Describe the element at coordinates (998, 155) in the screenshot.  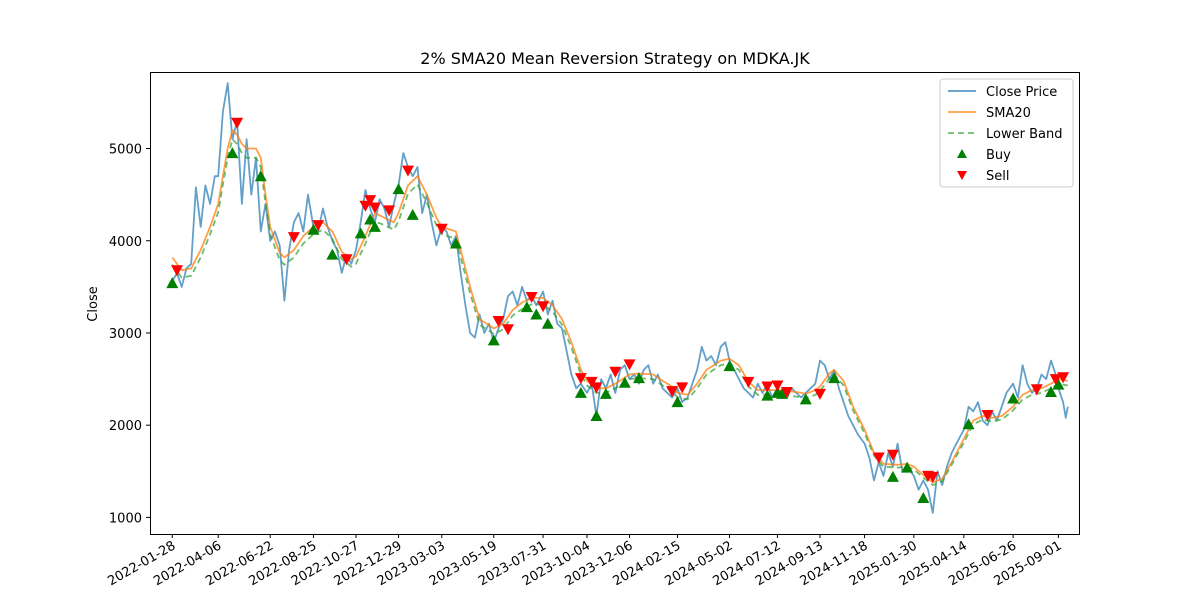
I see `legend-label: Buy` at that location.